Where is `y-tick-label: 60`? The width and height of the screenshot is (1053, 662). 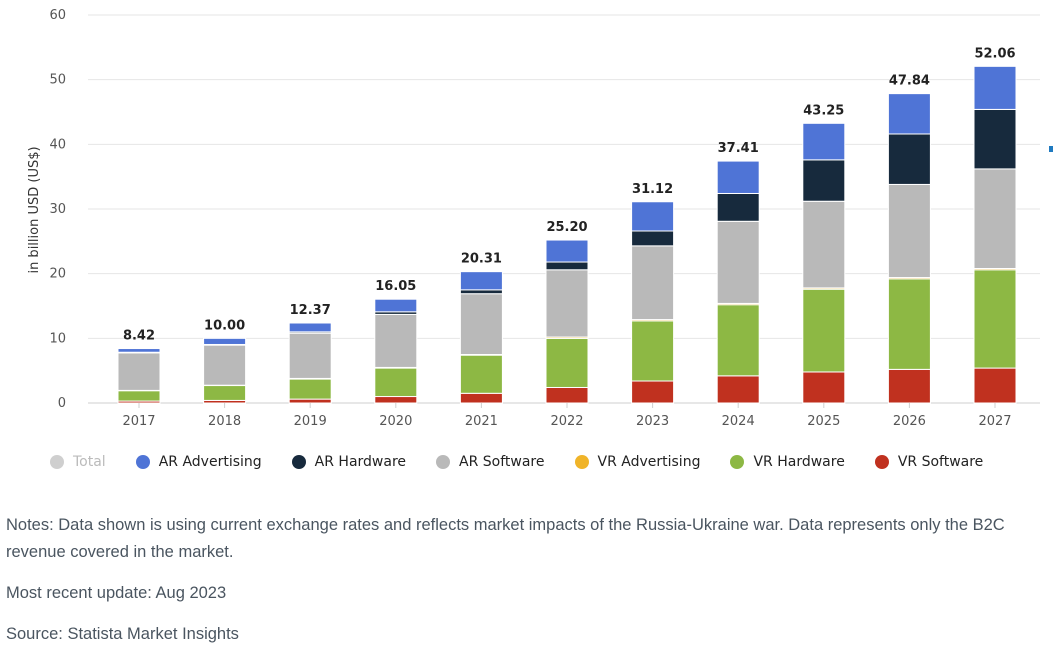
y-tick-label: 60 is located at coordinates (57, 15).